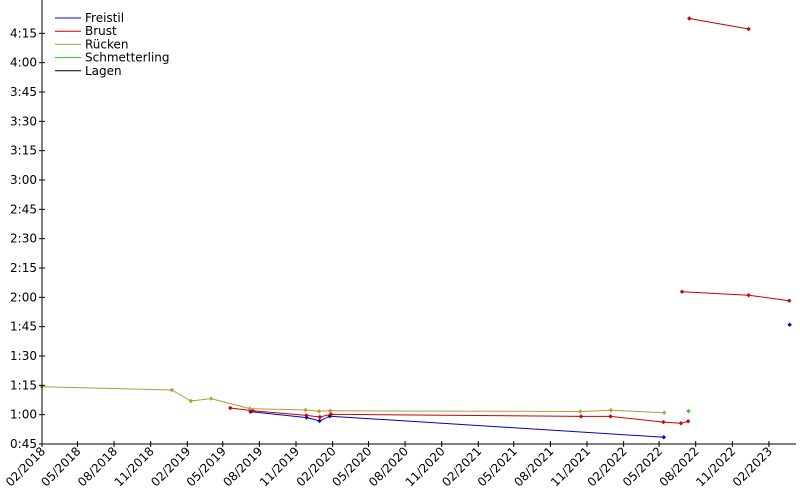 This screenshot has height=500, width=800. I want to click on legend-label-lagen: Lagen, so click(103, 71).